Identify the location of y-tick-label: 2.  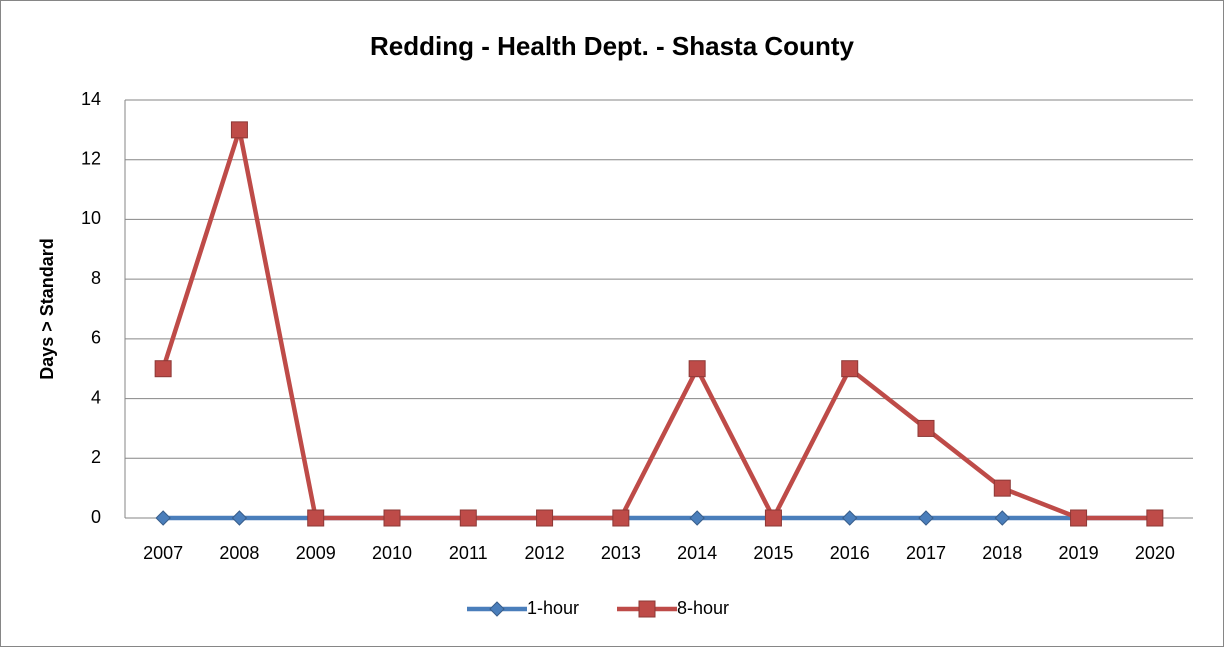
(96, 457).